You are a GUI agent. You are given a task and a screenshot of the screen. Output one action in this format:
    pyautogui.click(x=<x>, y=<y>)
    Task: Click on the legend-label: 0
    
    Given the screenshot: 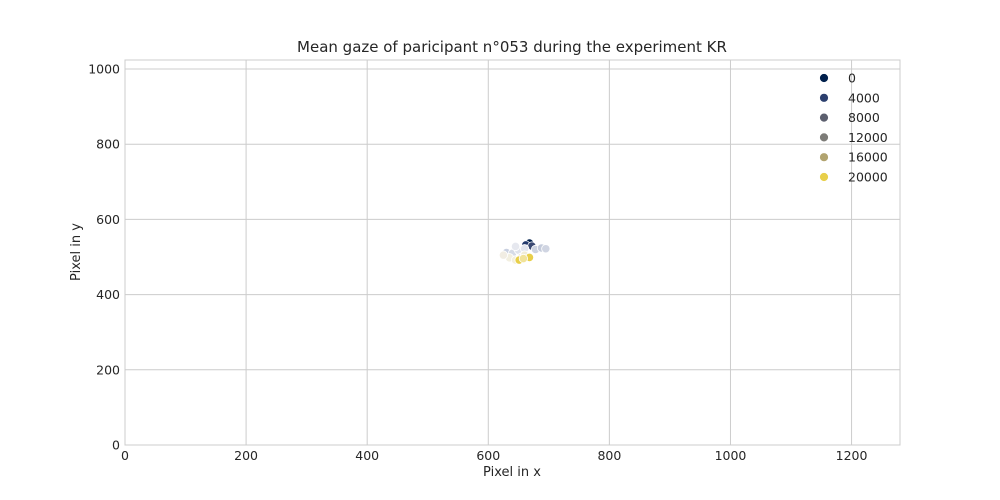 What is the action you would take?
    pyautogui.click(x=852, y=78)
    